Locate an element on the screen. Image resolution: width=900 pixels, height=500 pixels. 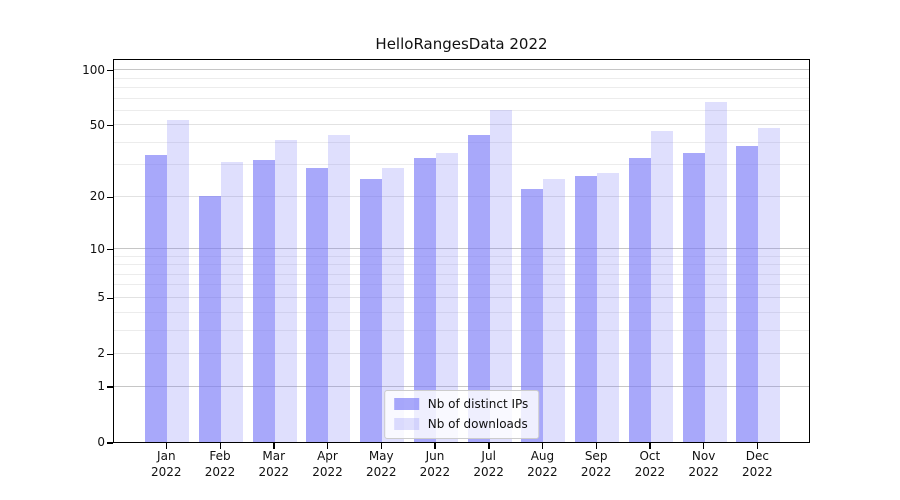
y-tick-label-0: 0 is located at coordinates (101, 442).